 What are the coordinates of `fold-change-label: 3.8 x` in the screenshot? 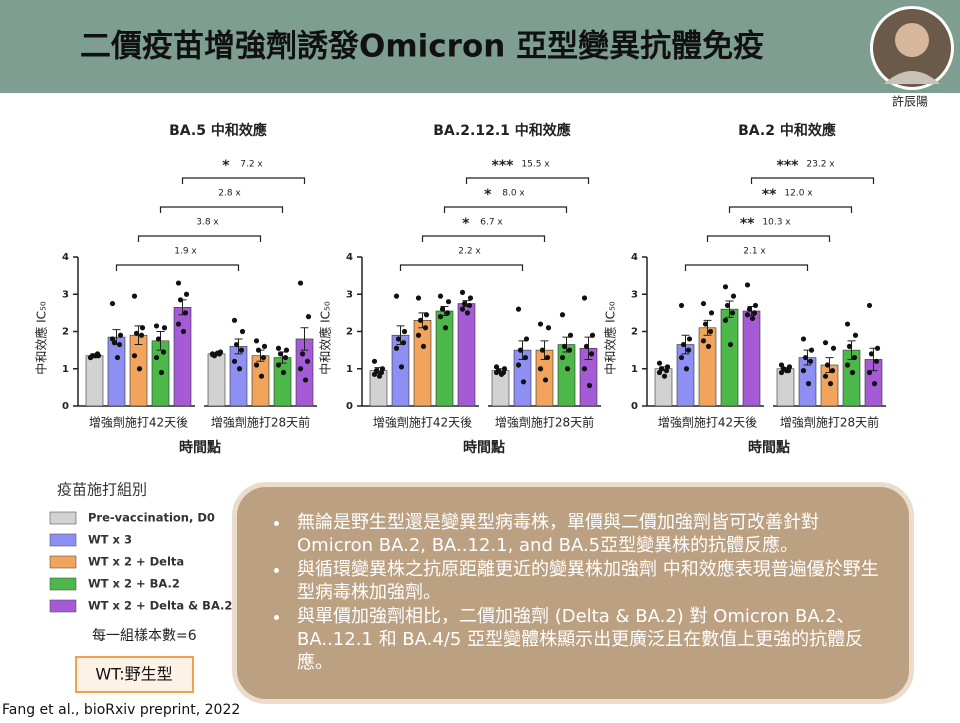 It's located at (207, 223).